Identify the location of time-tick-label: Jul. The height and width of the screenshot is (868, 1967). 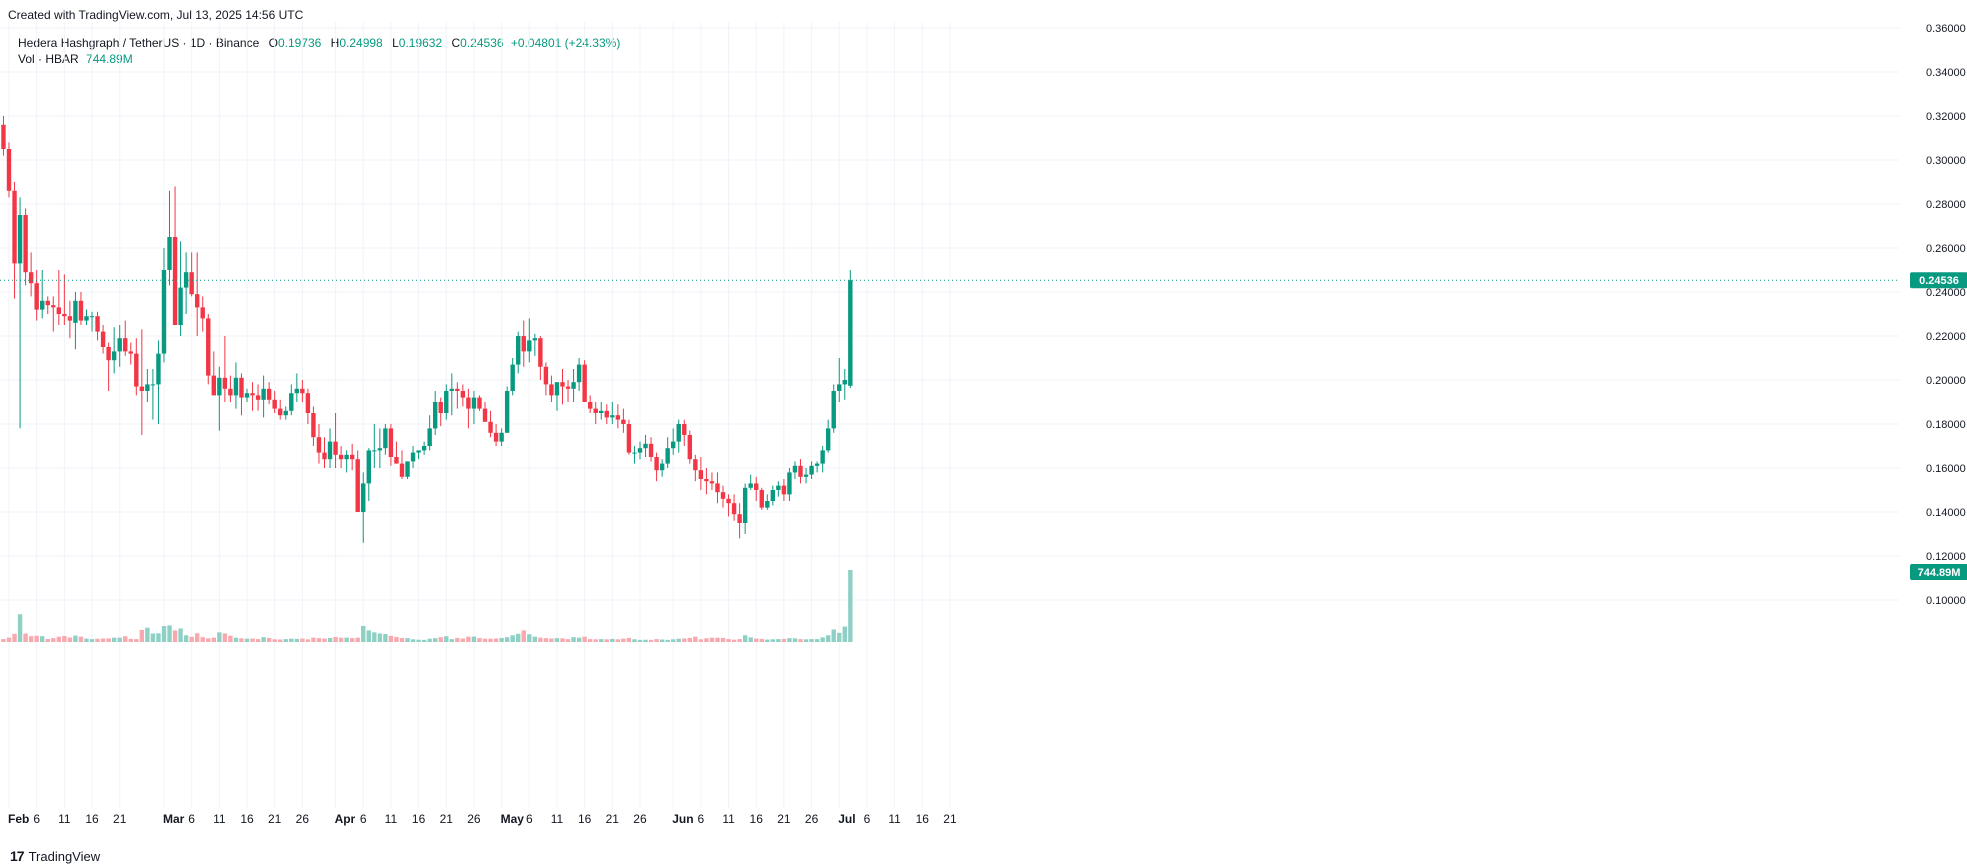
(846, 819).